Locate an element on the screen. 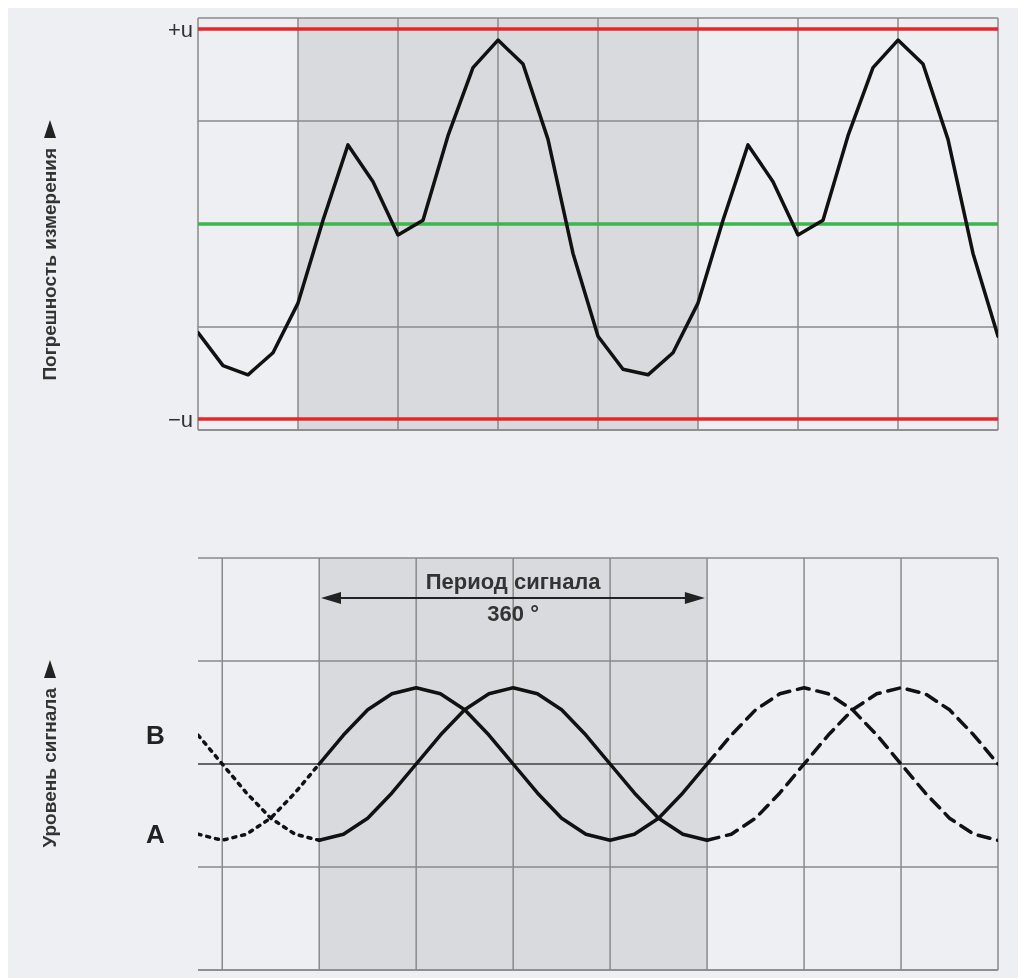 The height and width of the screenshot is (979, 1024). ref-line-label: −u is located at coordinates (180, 419).